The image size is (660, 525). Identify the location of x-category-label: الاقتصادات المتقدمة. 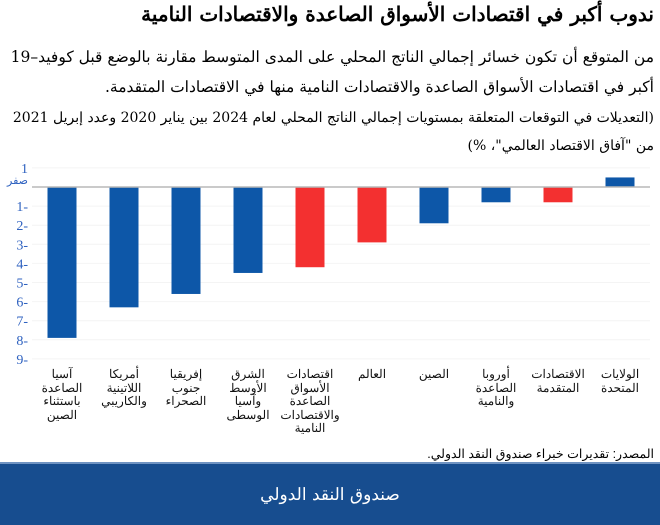
(558, 381).